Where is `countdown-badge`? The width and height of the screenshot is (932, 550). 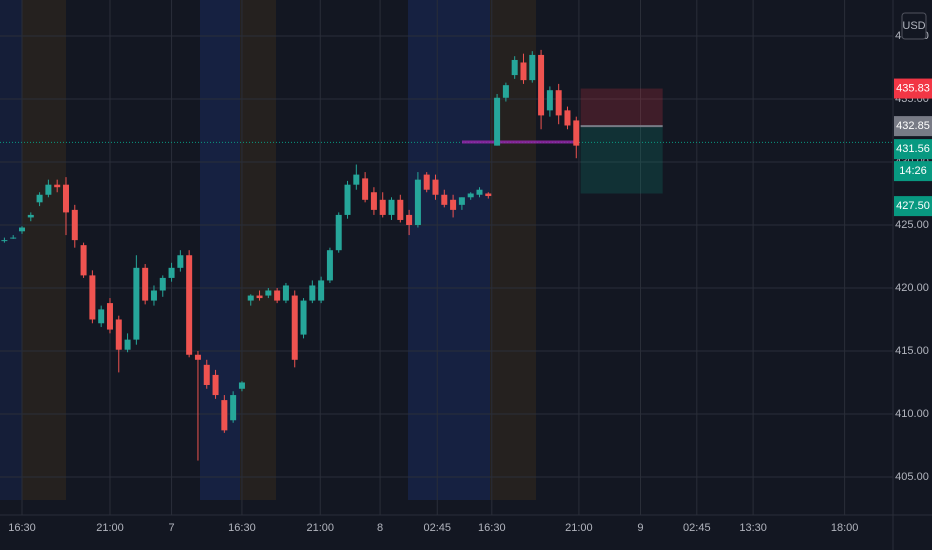
countdown-badge is located at coordinates (913, 171).